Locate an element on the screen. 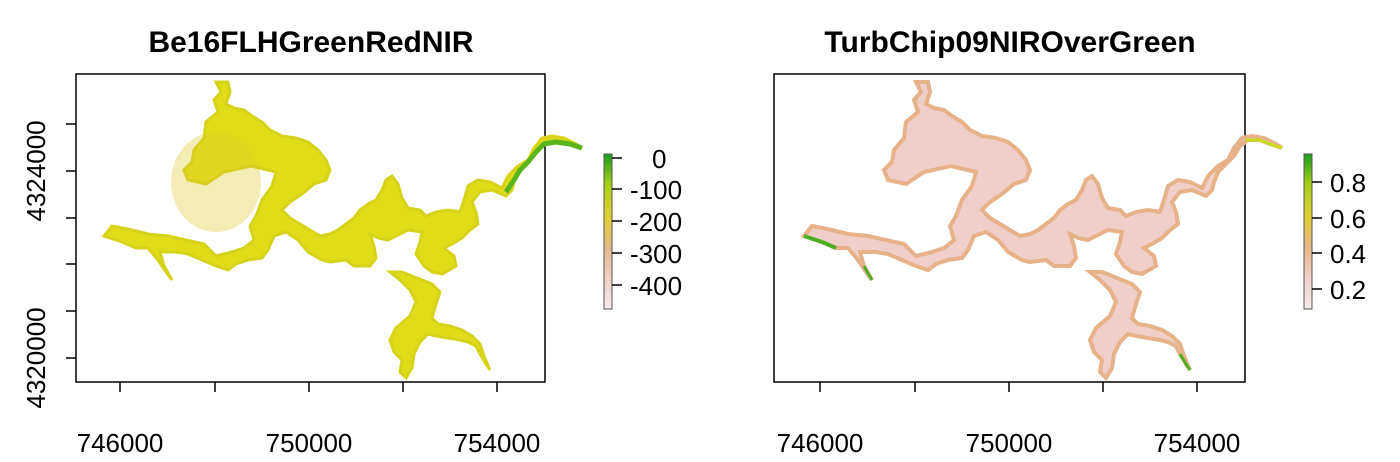  legend-tick-label: 0 is located at coordinates (659, 159).